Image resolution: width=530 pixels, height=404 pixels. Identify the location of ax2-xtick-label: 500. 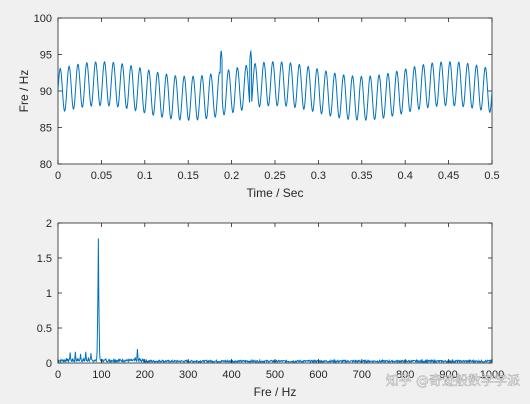
(275, 375).